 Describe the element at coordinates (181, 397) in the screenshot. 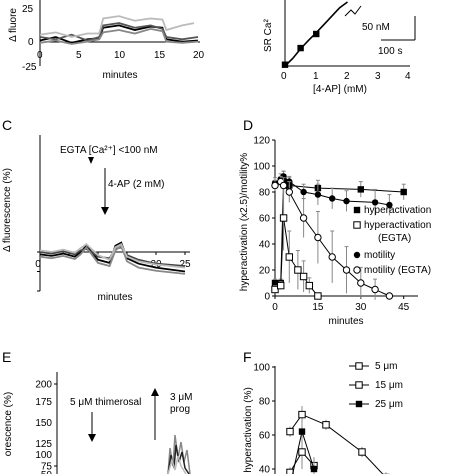

I see `annotation-prog-1: 3 μM` at that location.